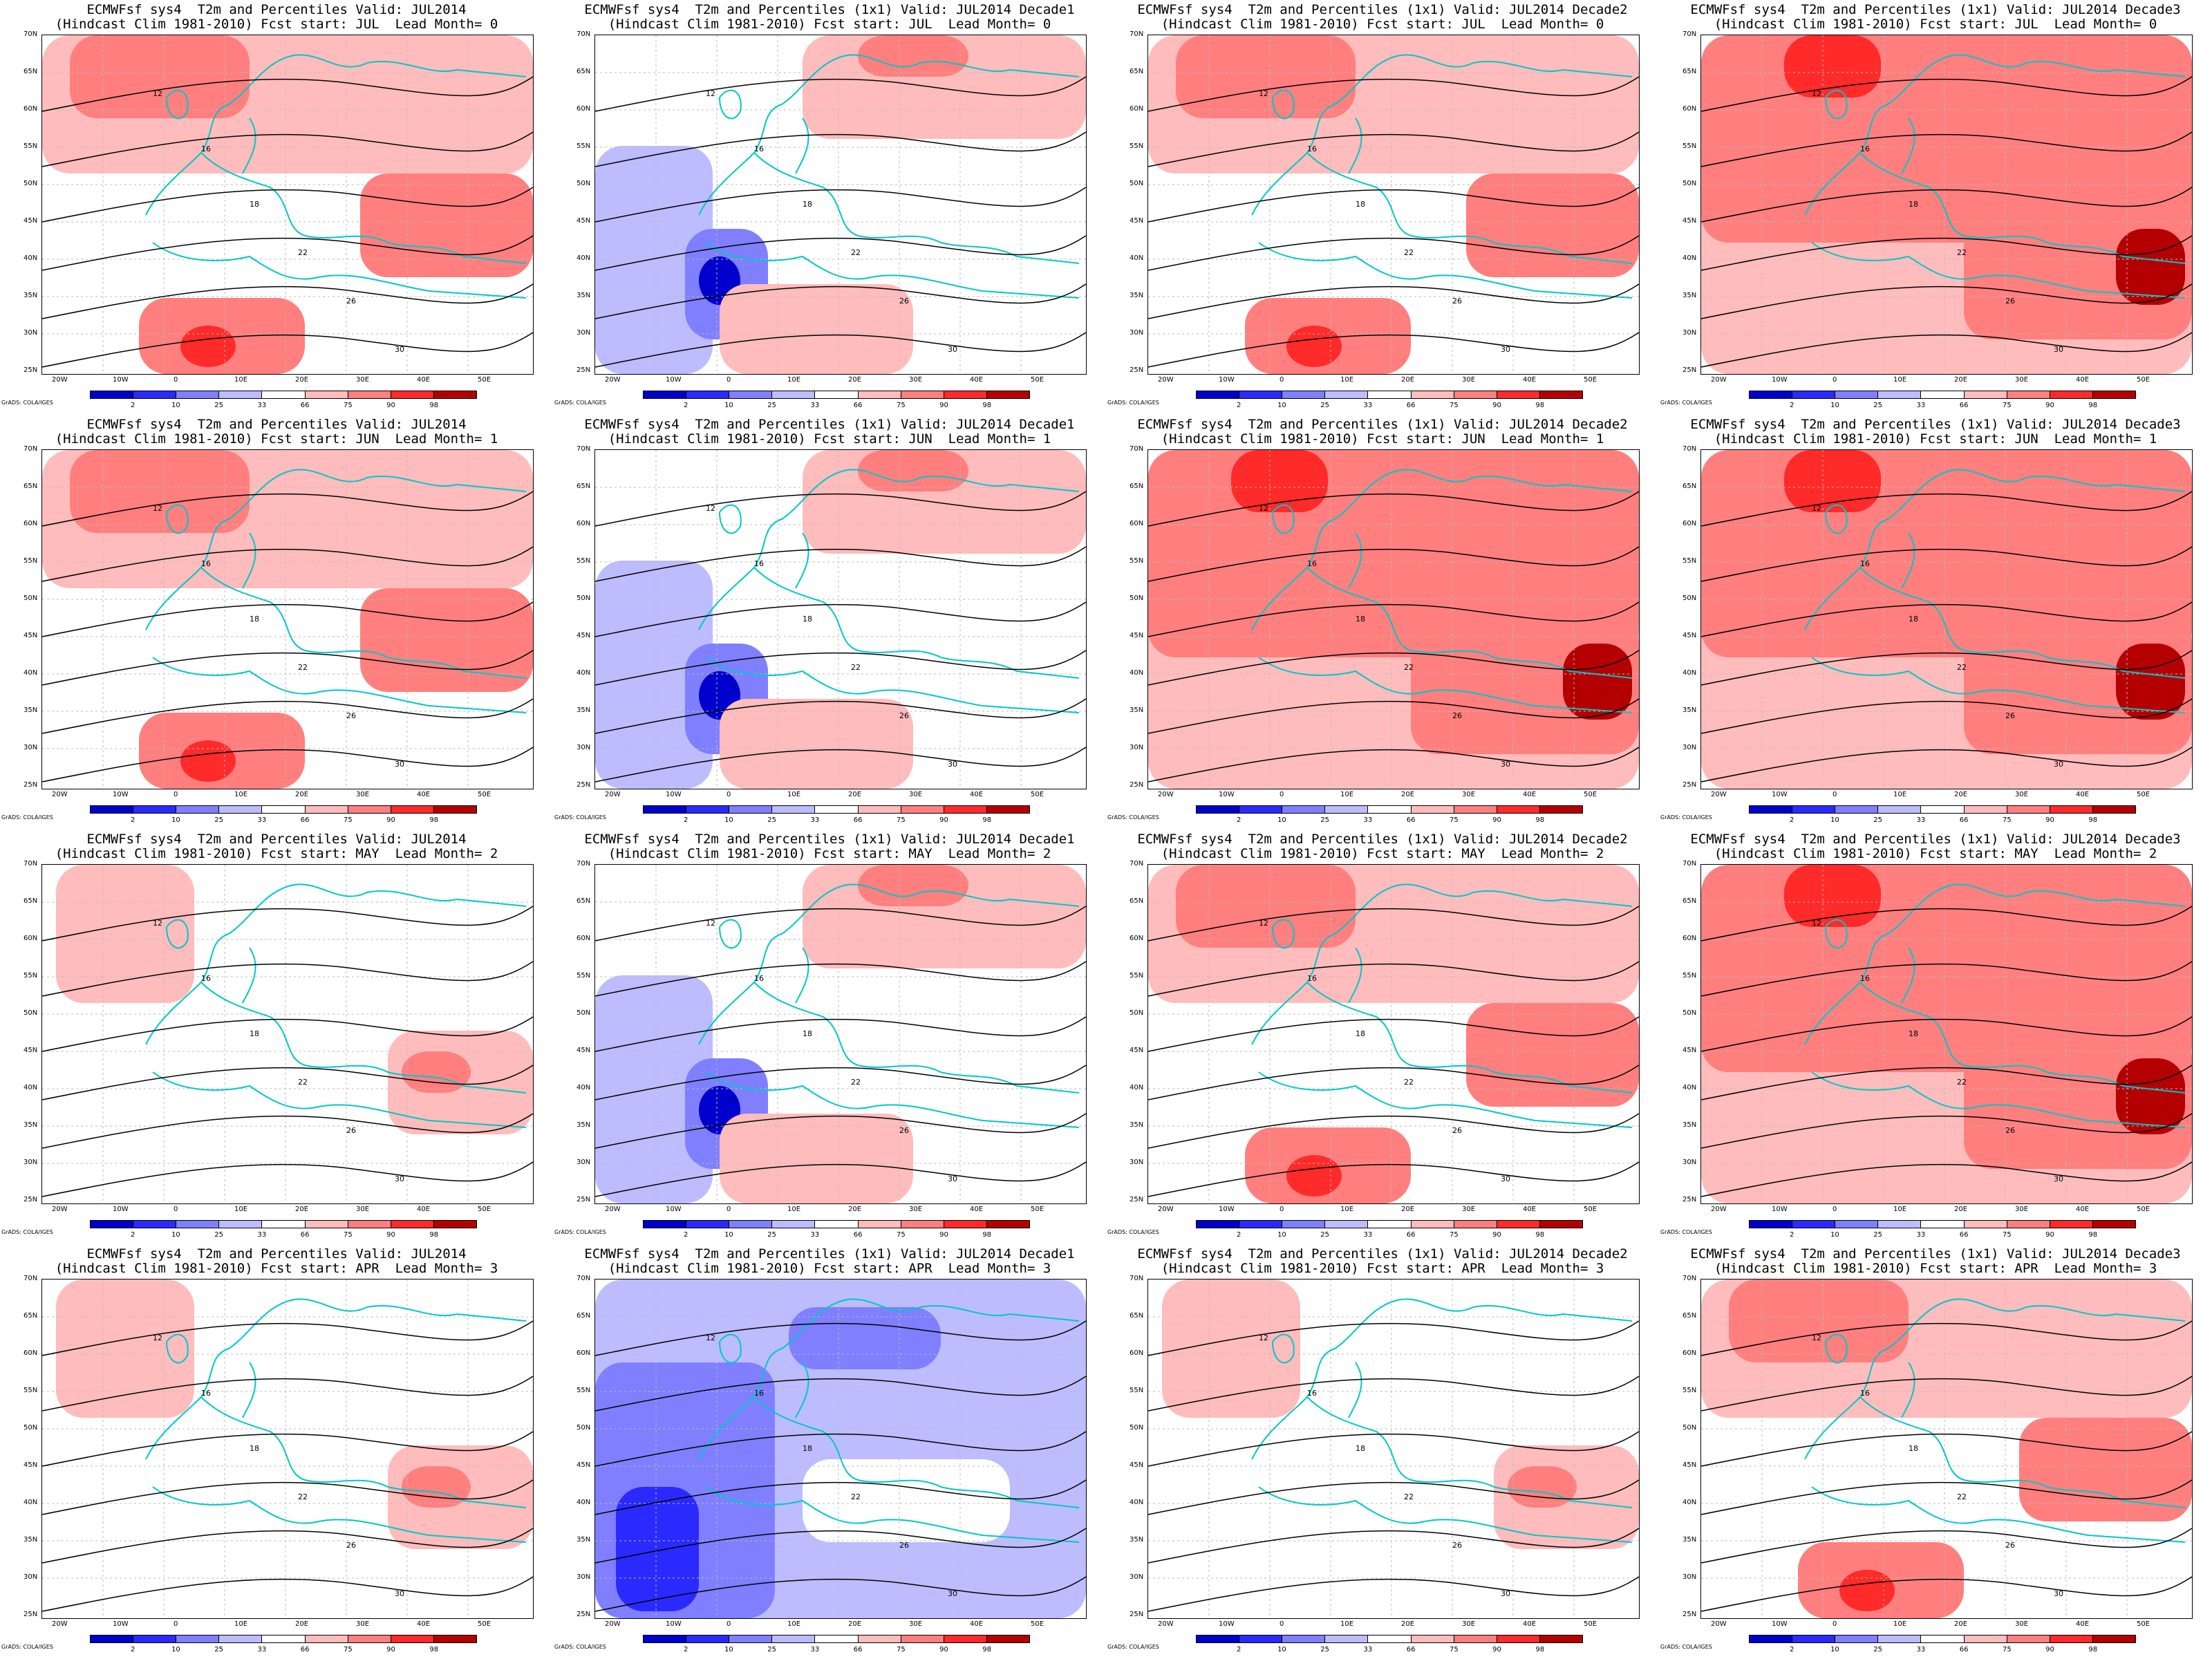  What do you see at coordinates (987, 1649) in the screenshot?
I see `colorbar-tick-label: 98` at bounding box center [987, 1649].